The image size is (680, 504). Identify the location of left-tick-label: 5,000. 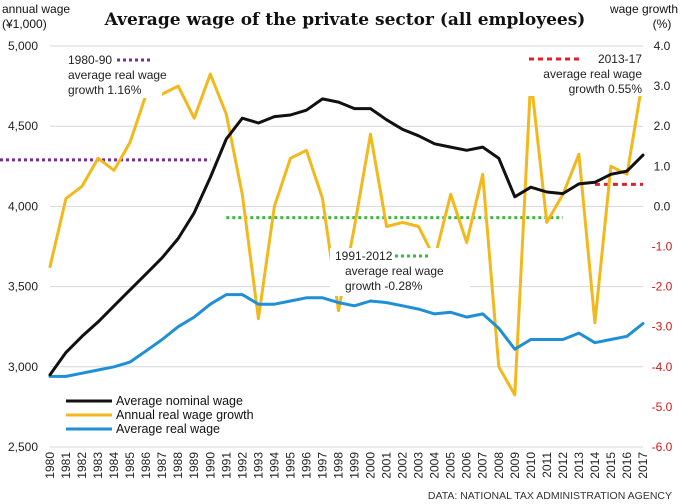
(23, 46).